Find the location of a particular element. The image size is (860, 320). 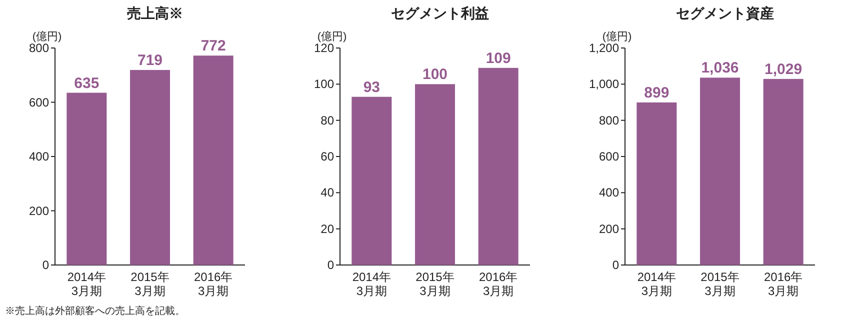

data-label: 1,029 is located at coordinates (783, 69).